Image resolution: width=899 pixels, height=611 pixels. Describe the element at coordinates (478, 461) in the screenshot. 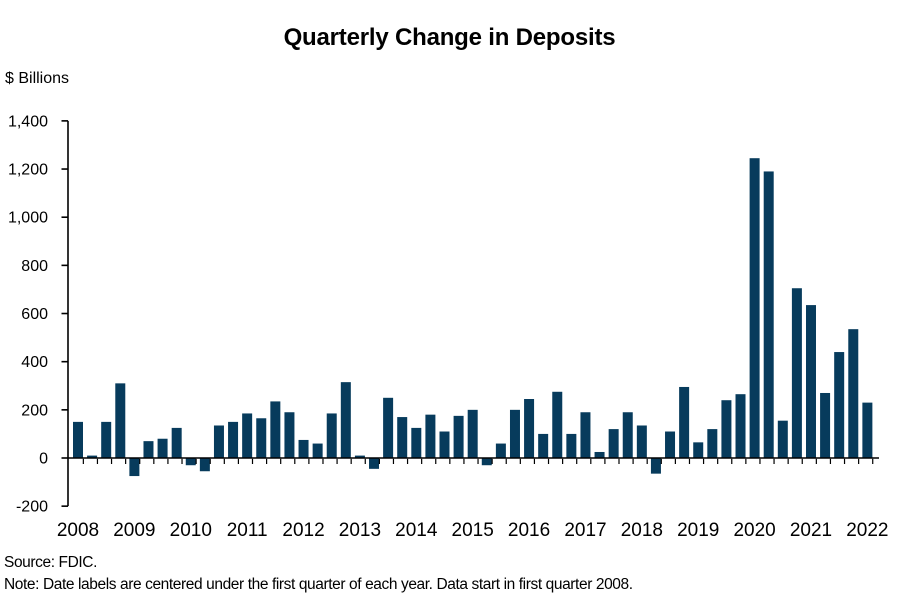

I see `x-ticks` at that location.